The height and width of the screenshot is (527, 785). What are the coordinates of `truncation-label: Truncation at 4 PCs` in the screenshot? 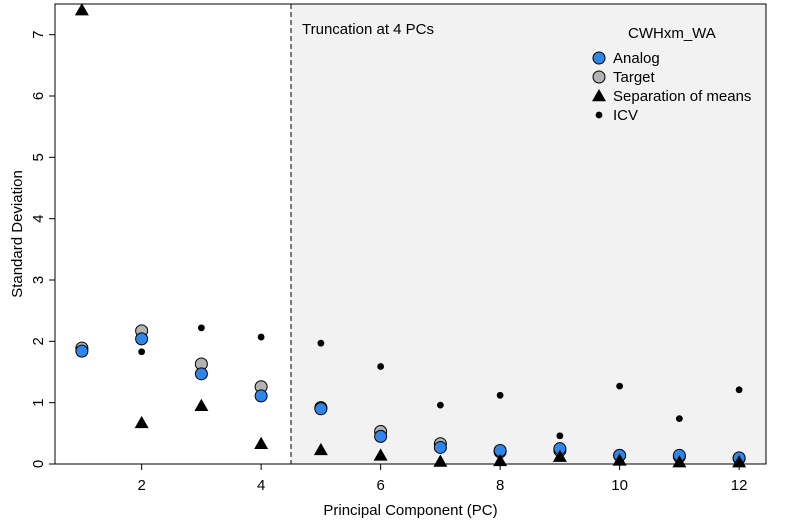 It's located at (368, 29).